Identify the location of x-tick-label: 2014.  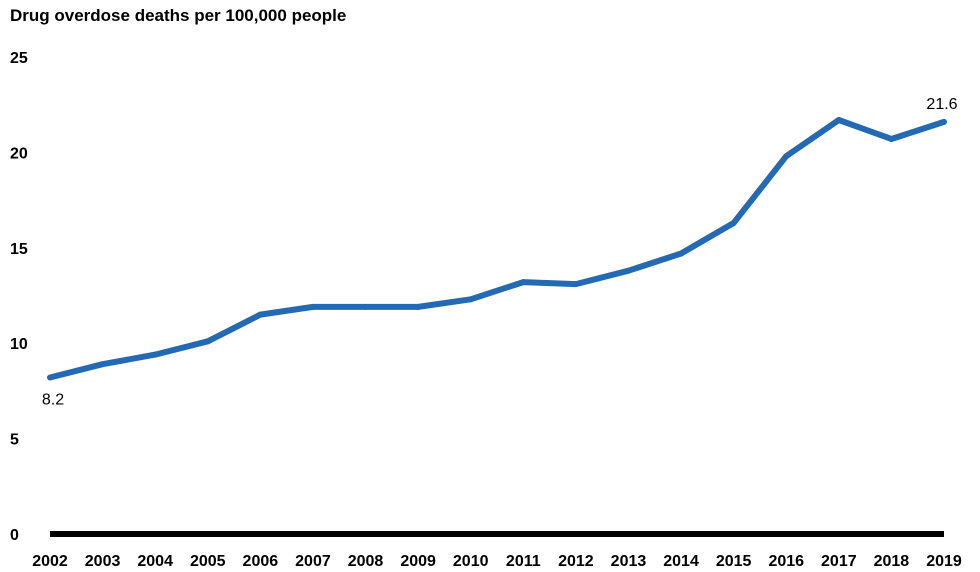
(681, 561).